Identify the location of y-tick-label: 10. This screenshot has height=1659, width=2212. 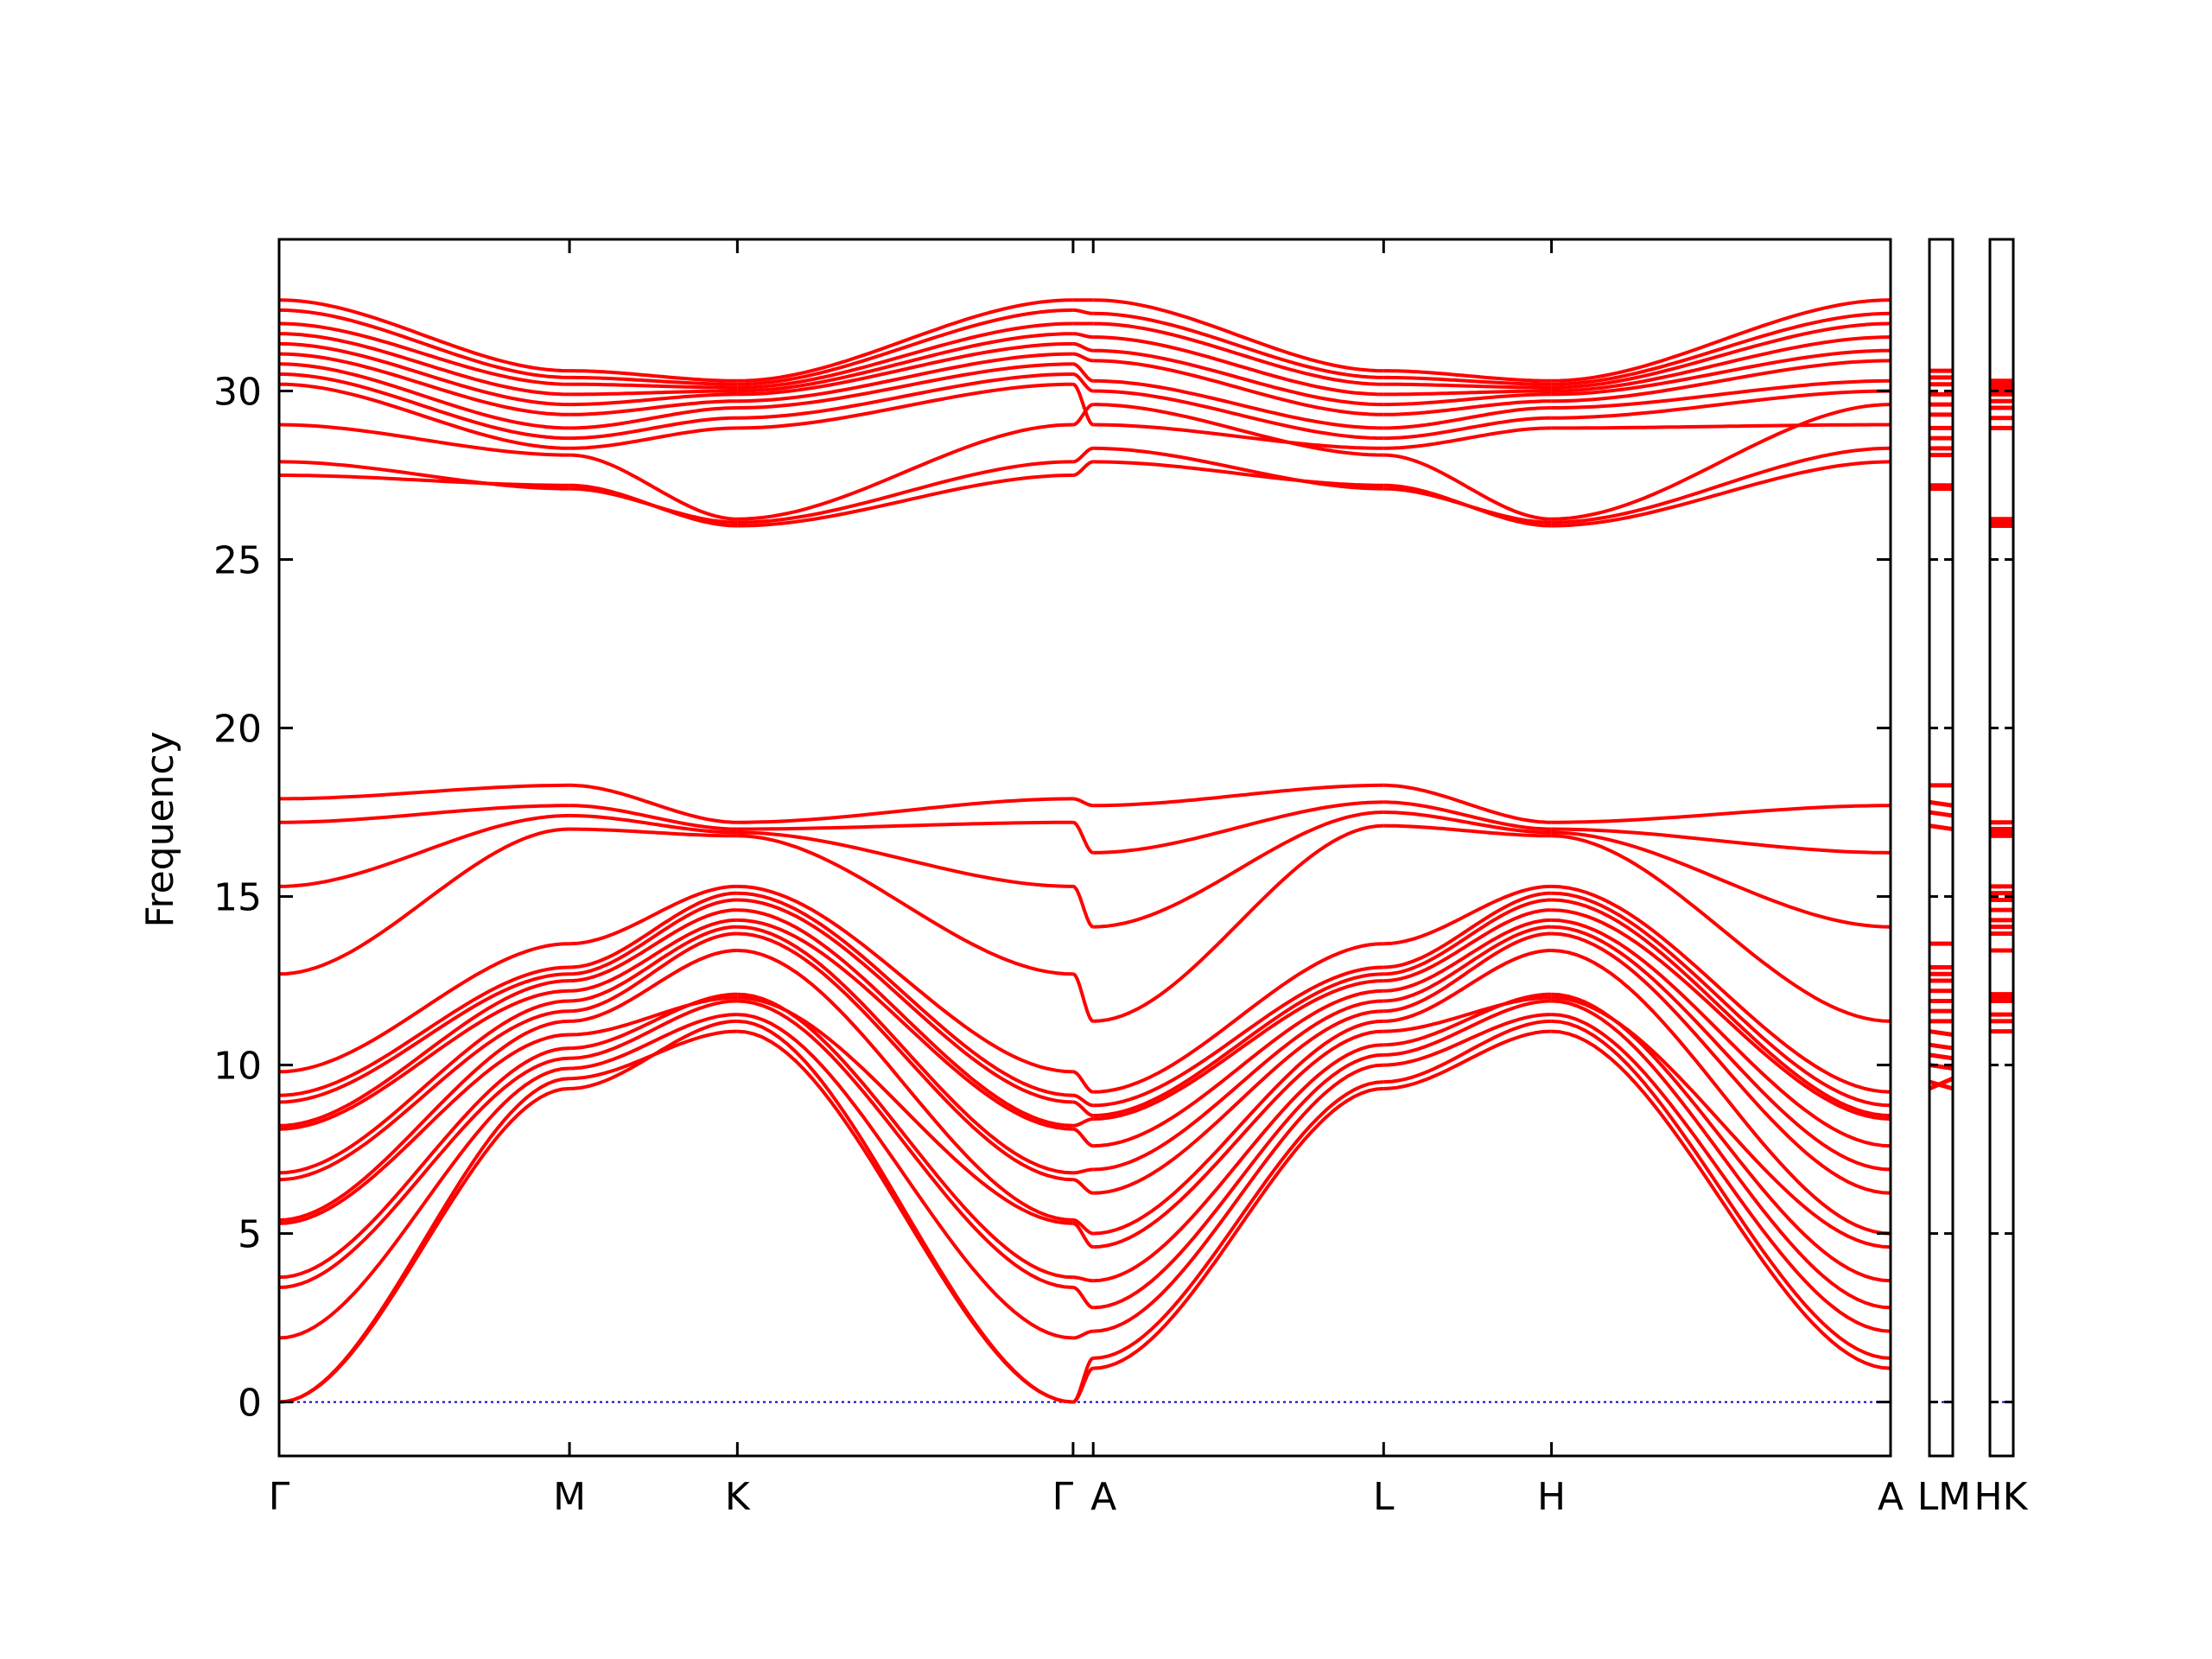
(237, 1067).